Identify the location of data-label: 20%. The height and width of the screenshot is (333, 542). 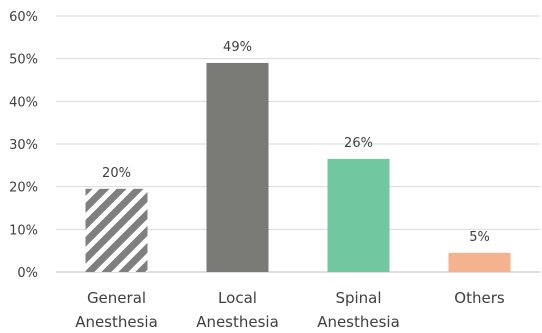
(116, 173).